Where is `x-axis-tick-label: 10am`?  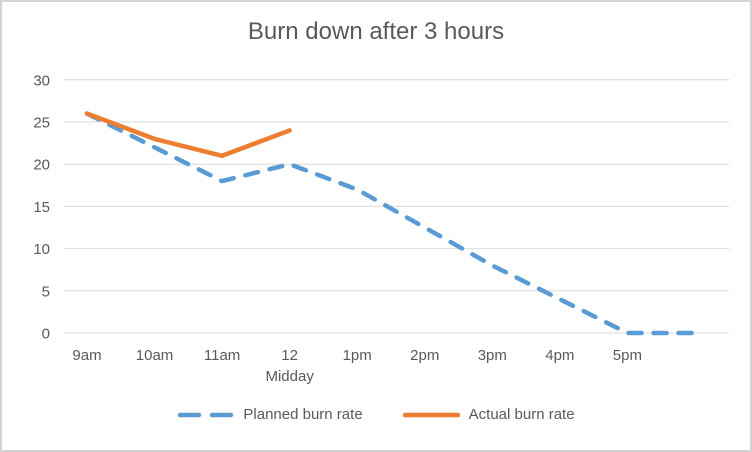 x-axis-tick-label: 10am is located at coordinates (155, 355).